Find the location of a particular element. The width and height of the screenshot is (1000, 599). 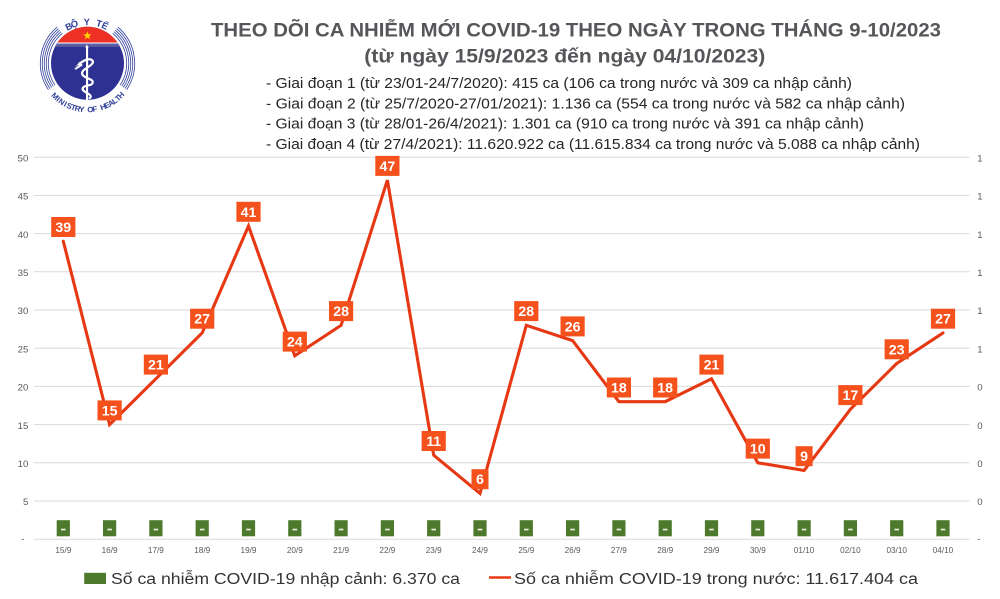

svg-text: 26 is located at coordinates (573, 327).